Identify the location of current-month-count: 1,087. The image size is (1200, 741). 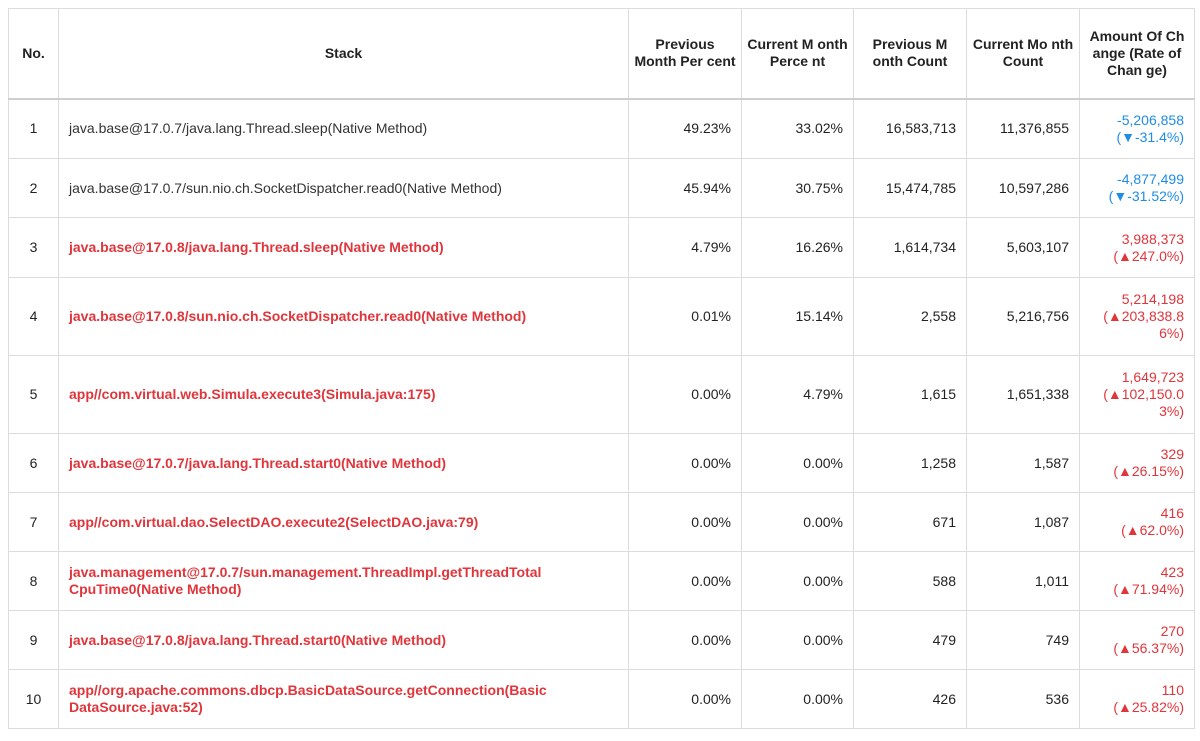
(1023, 522).